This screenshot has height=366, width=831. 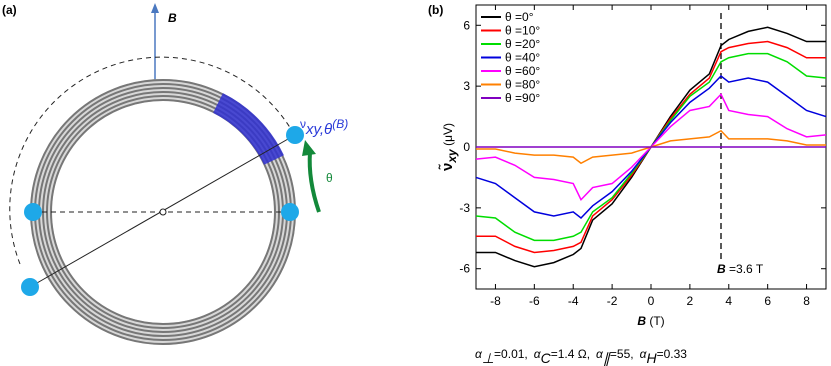 I want to click on x-tick-label: -4, so click(x=573, y=301).